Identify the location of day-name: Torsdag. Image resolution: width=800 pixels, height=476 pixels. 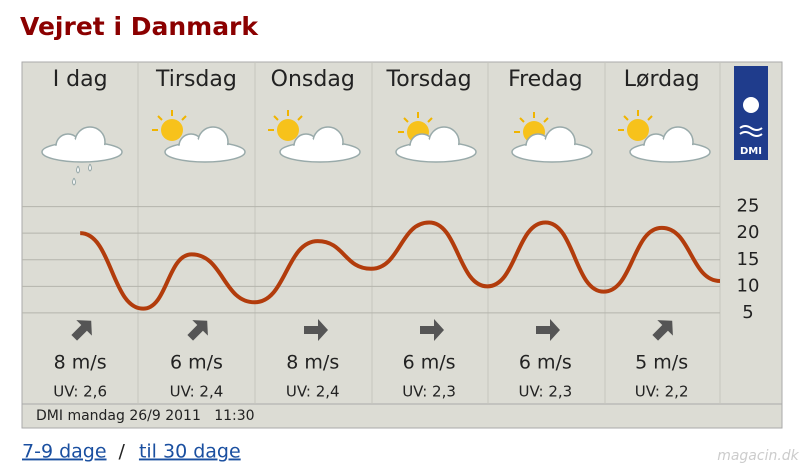
(429, 79).